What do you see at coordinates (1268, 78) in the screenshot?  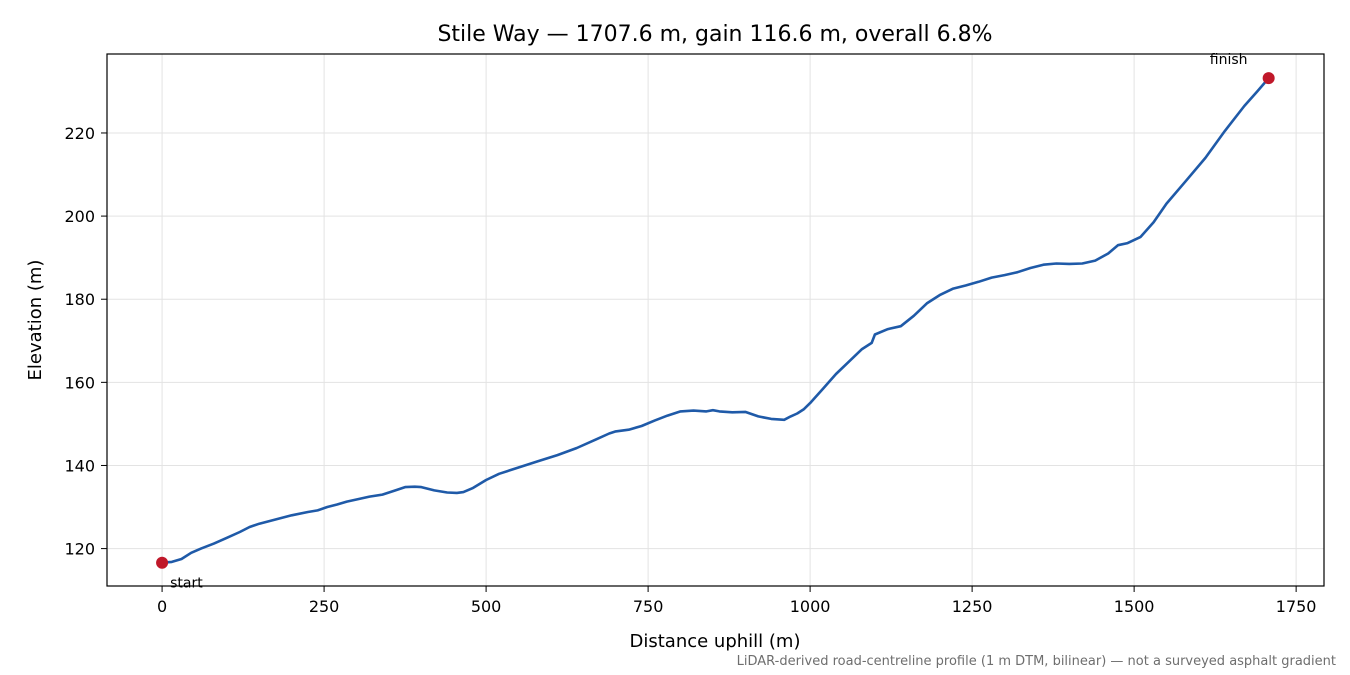 I see `finish-marker` at bounding box center [1268, 78].